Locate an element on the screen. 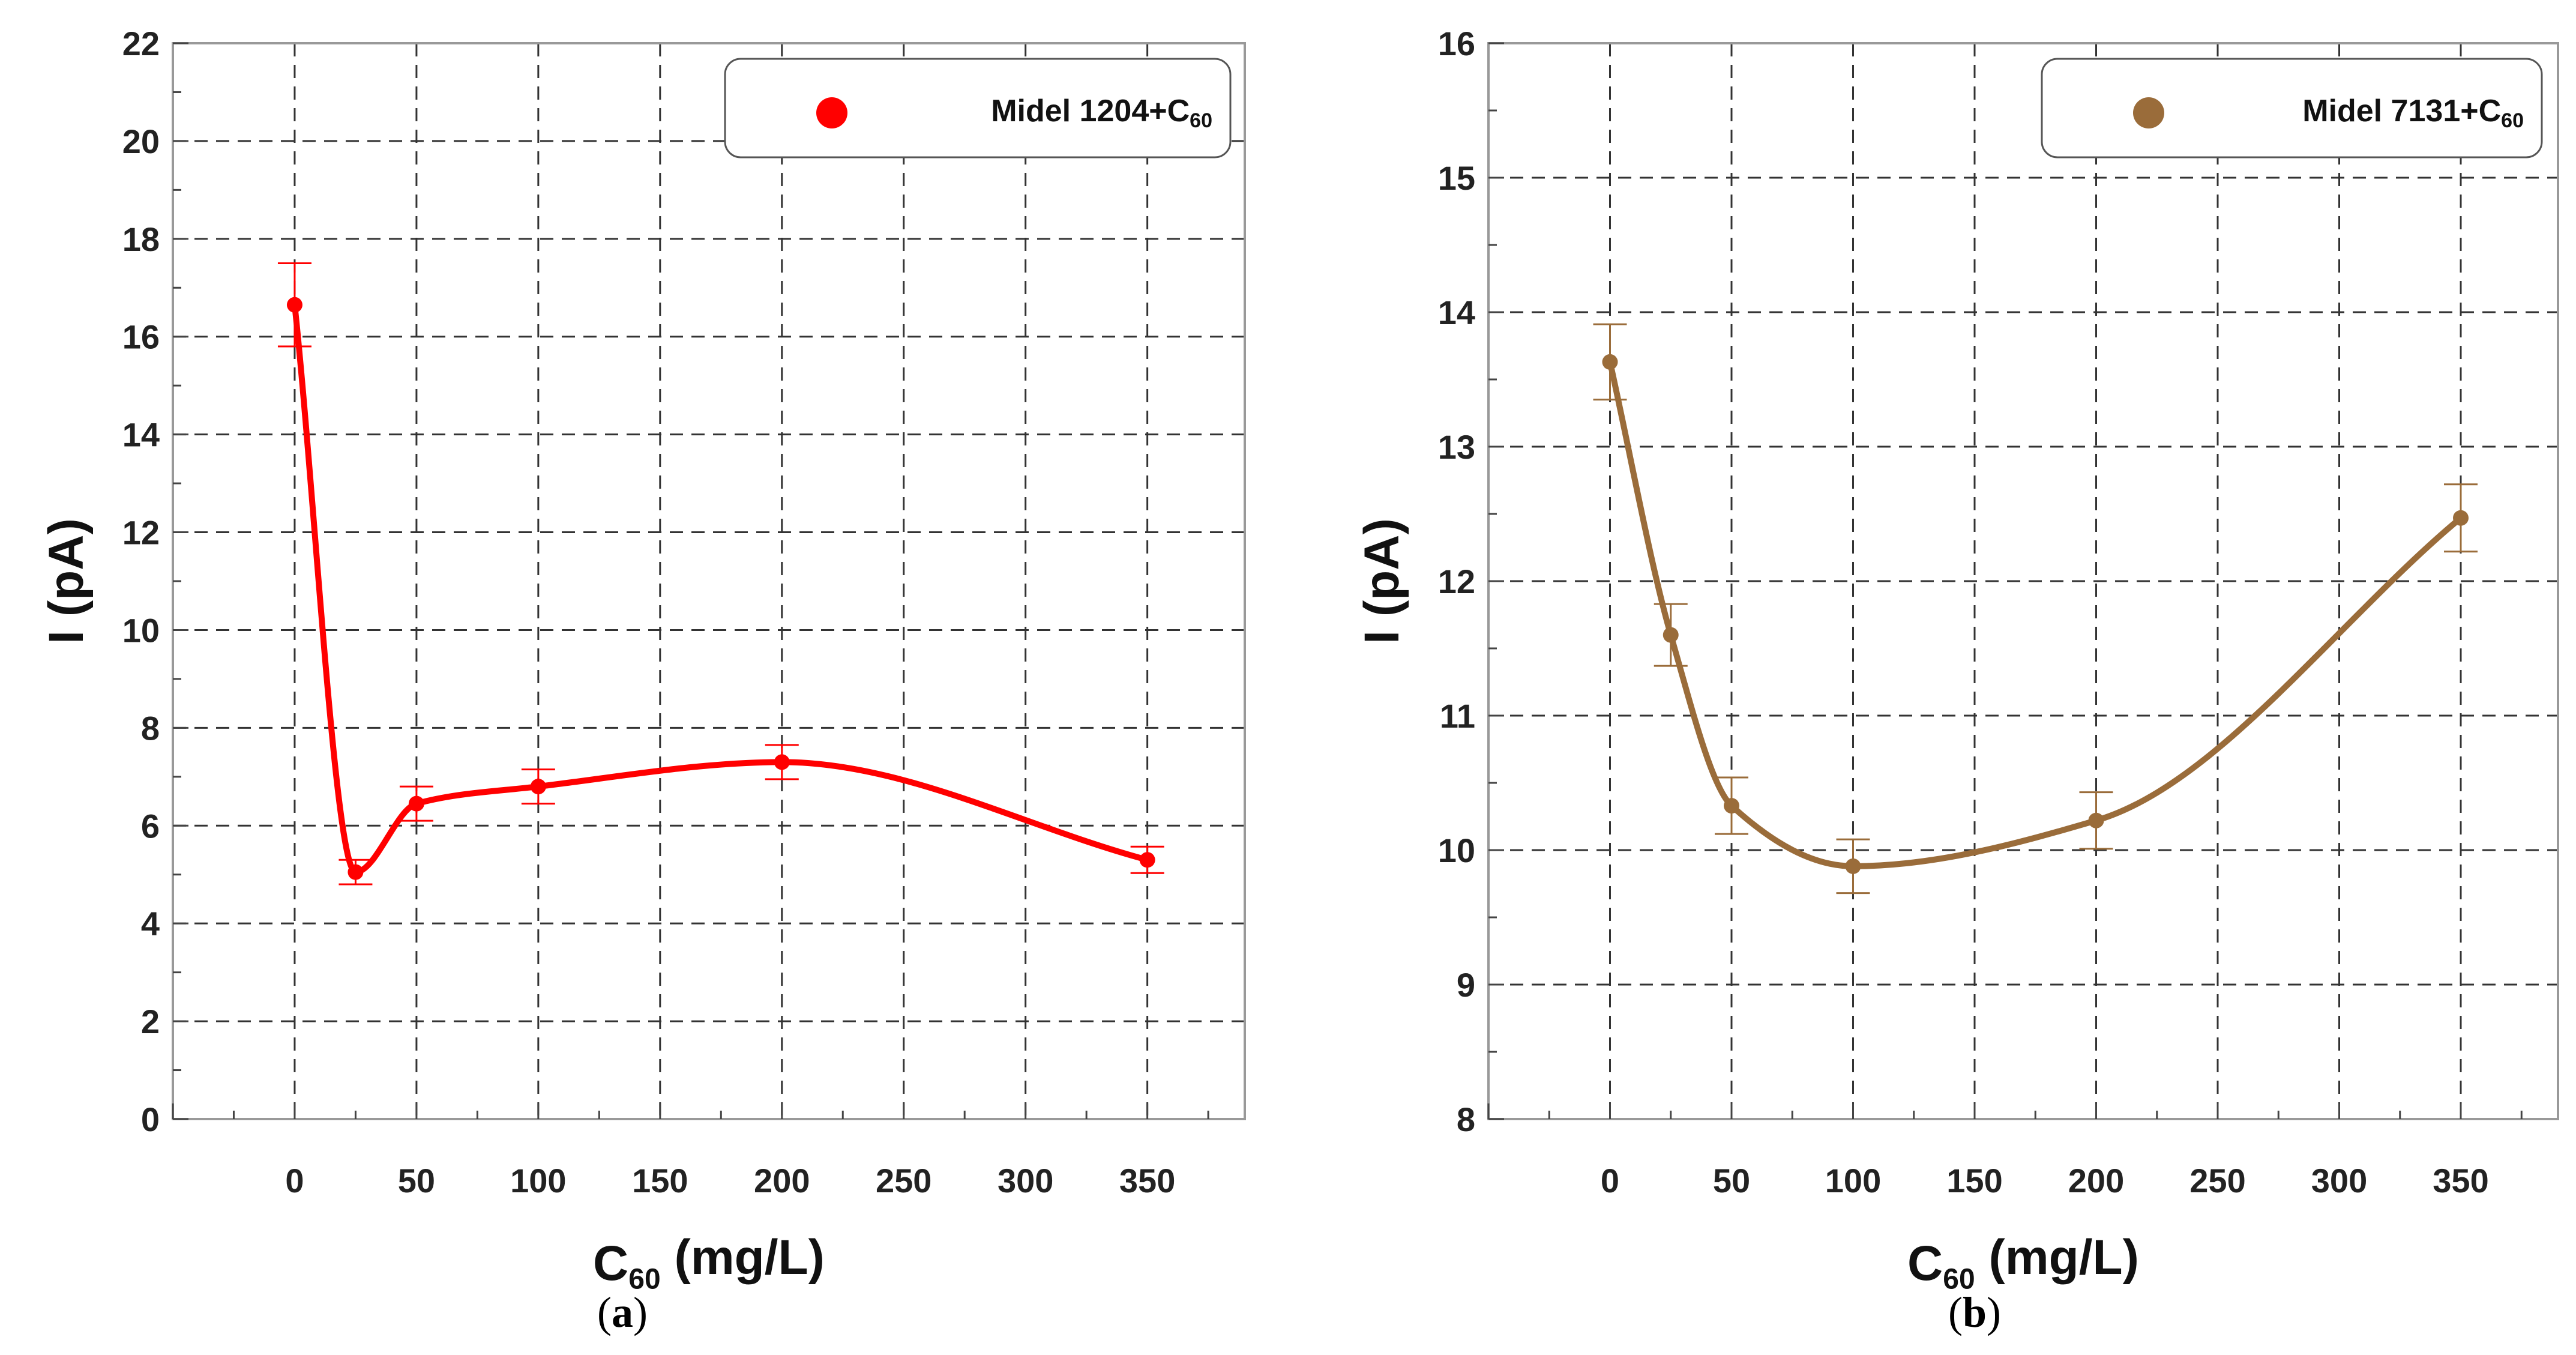 Image resolution: width=2576 pixels, height=1355 pixels. y-tick-label: 22 is located at coordinates (141, 43).